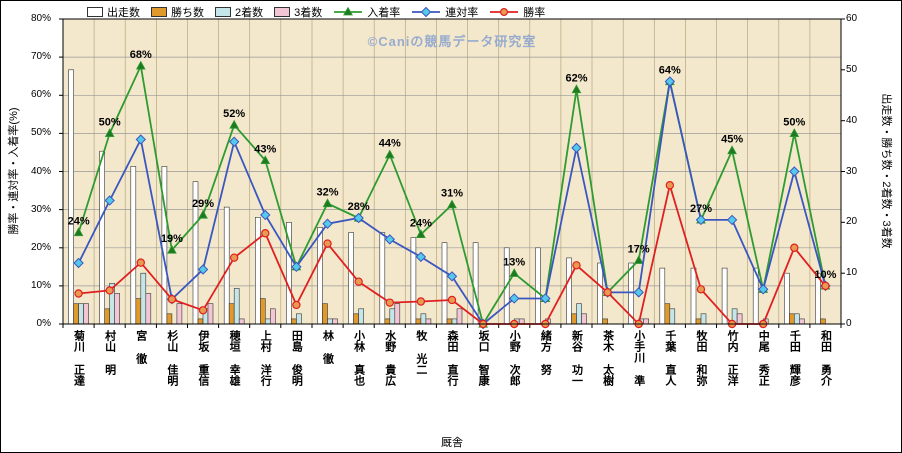 Image resolution: width=902 pixels, height=453 pixels. What do you see at coordinates (234, 358) in the screenshot?
I see `x-category-label: 穂垣 幸雄` at bounding box center [234, 358].